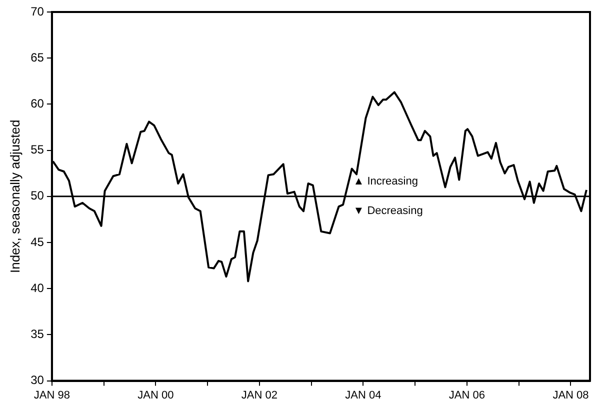 This screenshot has width=602, height=407. I want to click on y-tick-label: 65, so click(37, 57).